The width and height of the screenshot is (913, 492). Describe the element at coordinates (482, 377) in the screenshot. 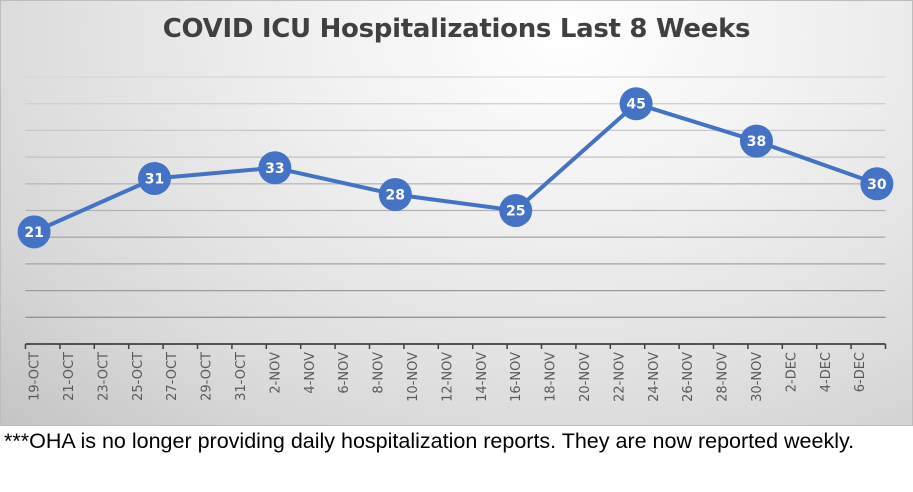

I see `x-tick-label: 14-NOV` at that location.